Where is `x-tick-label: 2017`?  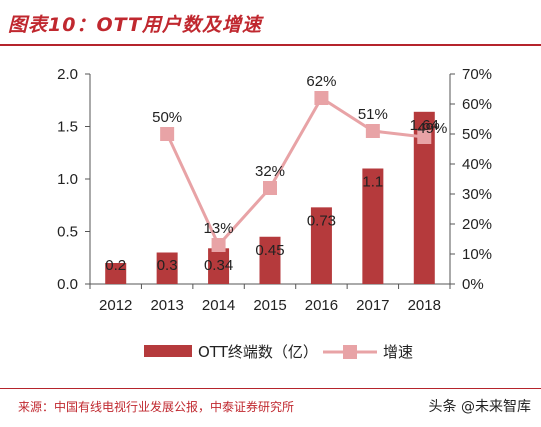
x-tick-label: 2017 is located at coordinates (372, 305).